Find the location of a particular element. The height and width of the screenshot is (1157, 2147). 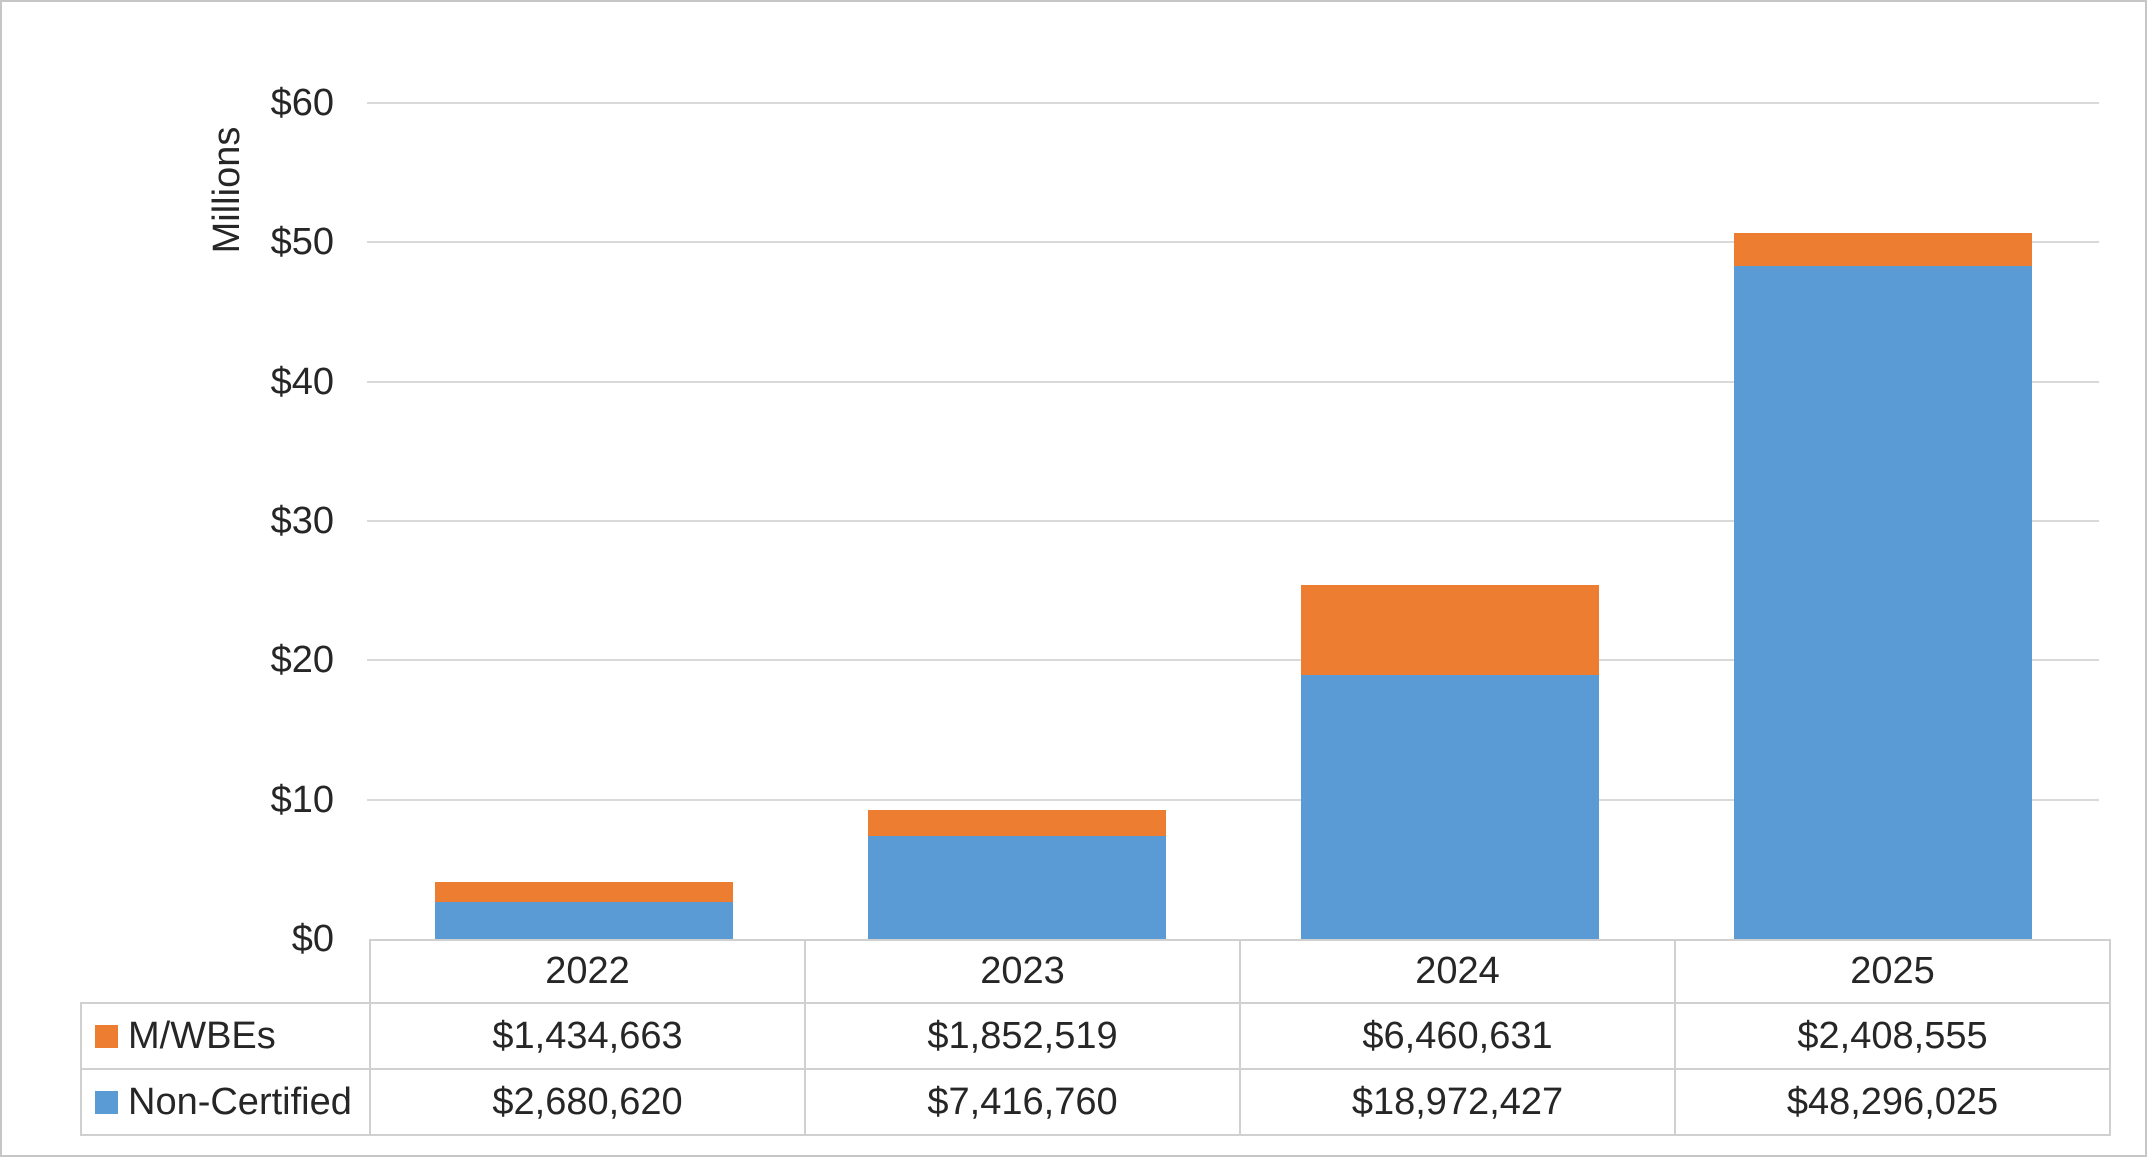

table-header-2025: 2025 is located at coordinates (1892, 971).